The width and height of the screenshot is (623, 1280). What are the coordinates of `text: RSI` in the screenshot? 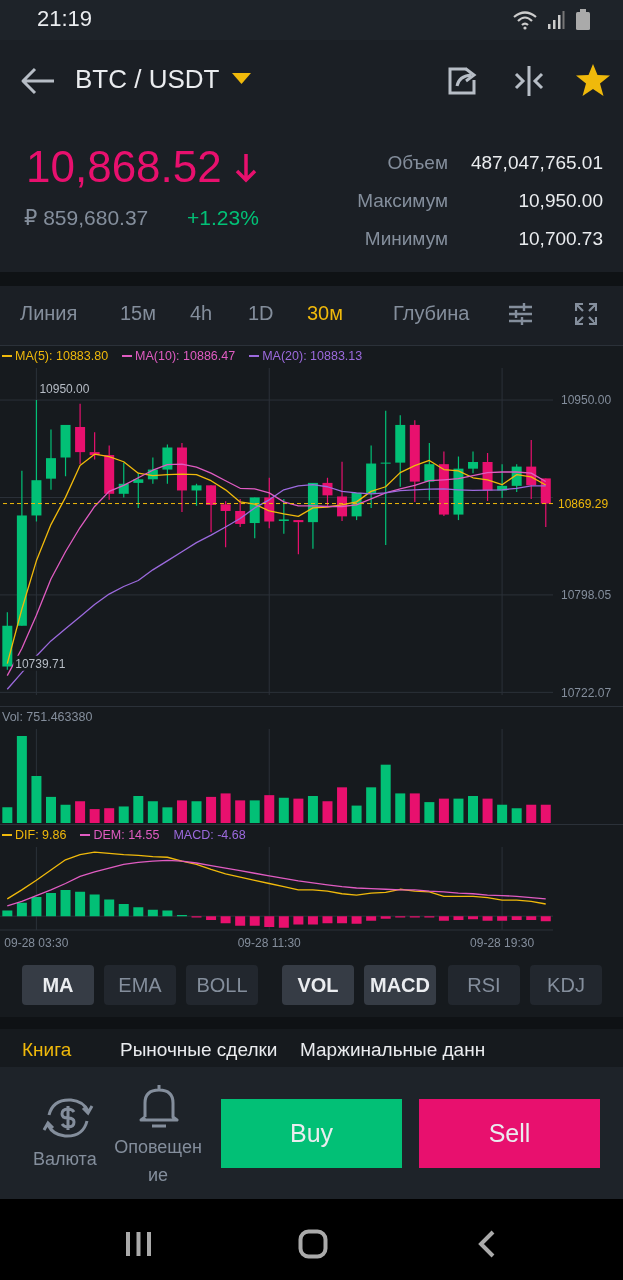 It's located at (484, 985).